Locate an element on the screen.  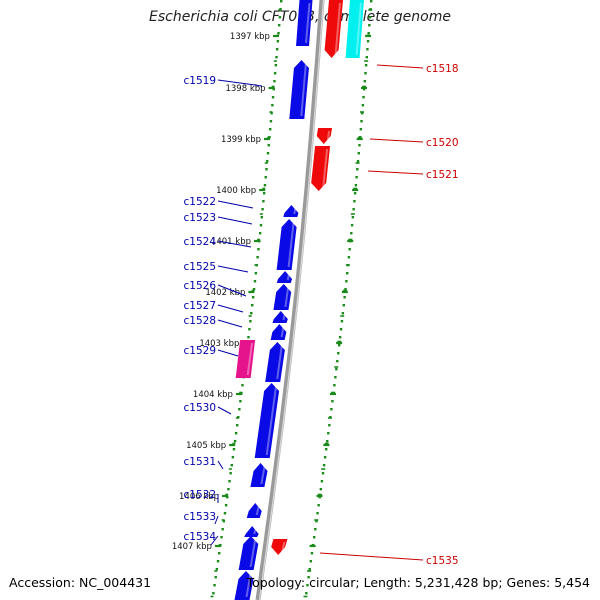
leader-line-c1519 is located at coordinates (240, 83).